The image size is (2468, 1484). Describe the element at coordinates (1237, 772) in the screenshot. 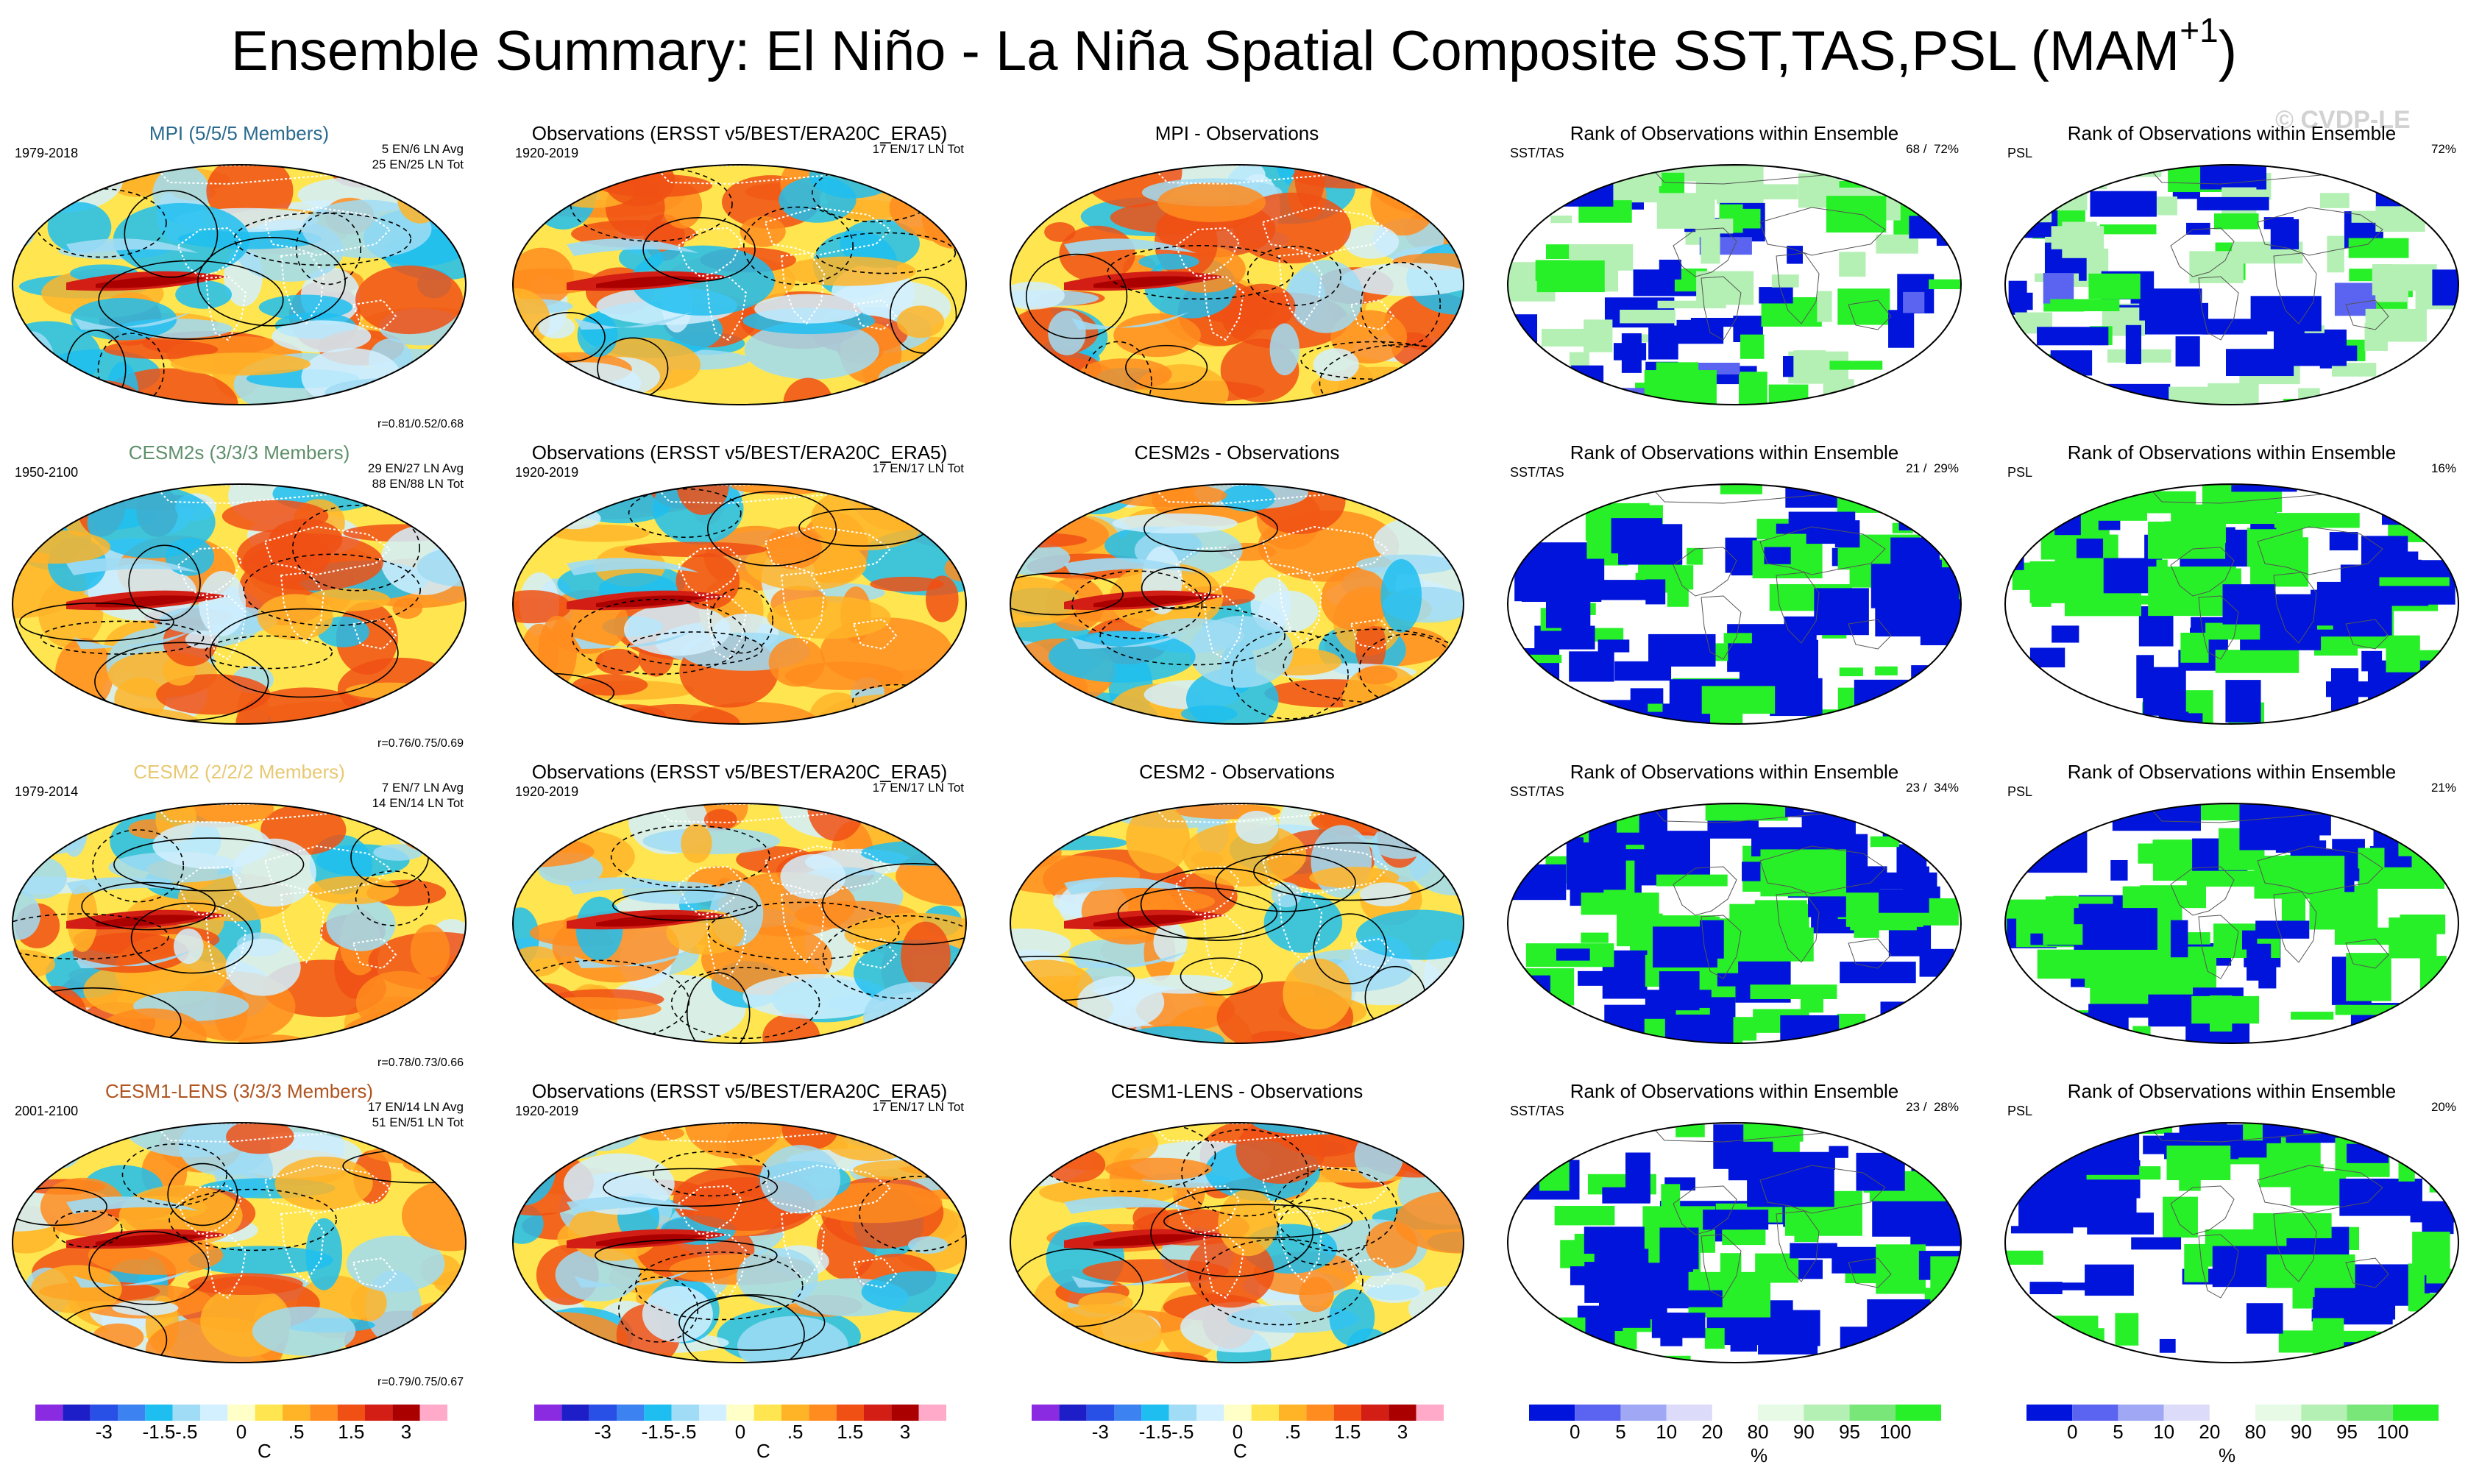

I see `panel-title: CESM2 - Observations` at that location.